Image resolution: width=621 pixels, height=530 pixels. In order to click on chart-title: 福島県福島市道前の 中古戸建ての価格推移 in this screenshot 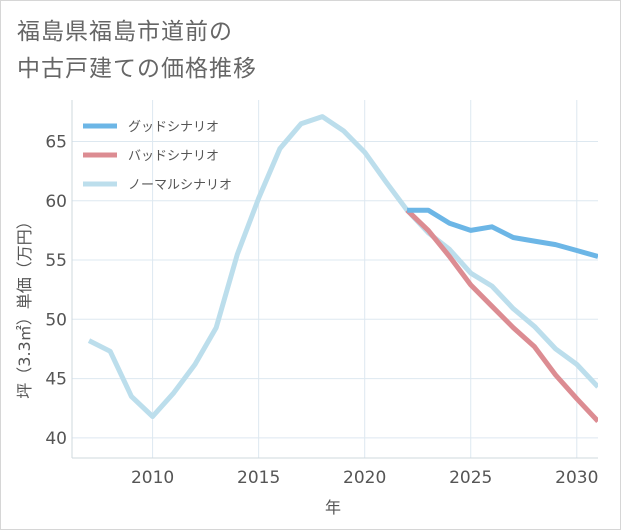, I will do `click(137, 51)`.